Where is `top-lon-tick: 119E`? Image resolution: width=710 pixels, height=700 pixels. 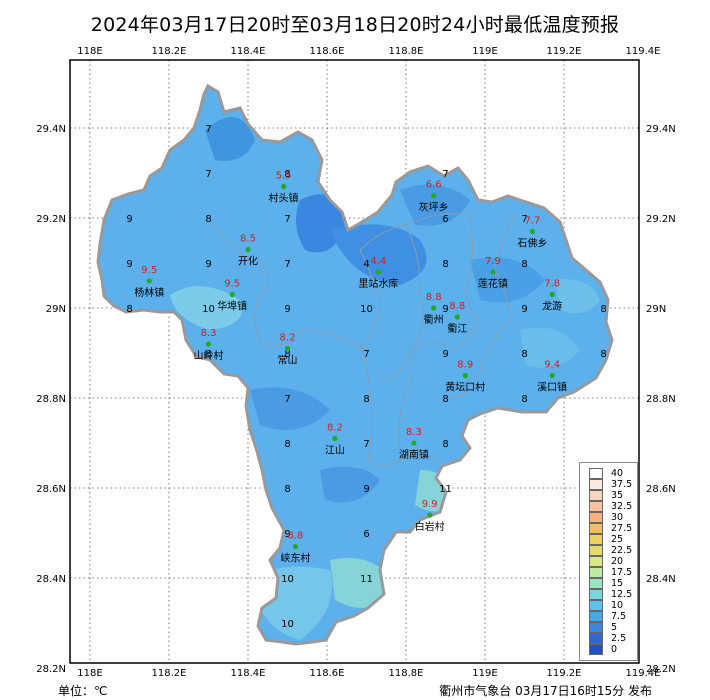
top-lon-tick: 119E is located at coordinates (484, 51).